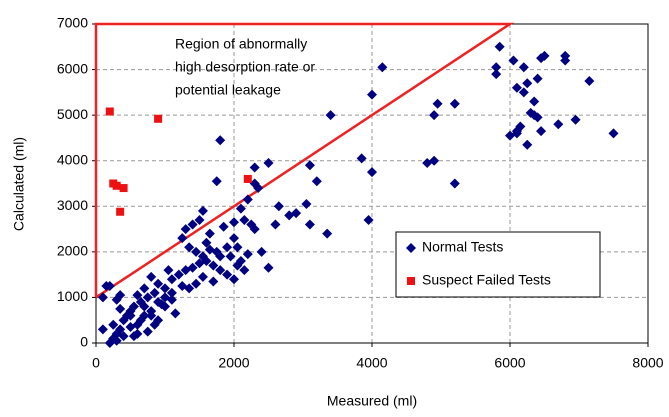 The height and width of the screenshot is (417, 669). What do you see at coordinates (19, 184) in the screenshot?
I see `y-axis-label: Calculated (ml)` at bounding box center [19, 184].